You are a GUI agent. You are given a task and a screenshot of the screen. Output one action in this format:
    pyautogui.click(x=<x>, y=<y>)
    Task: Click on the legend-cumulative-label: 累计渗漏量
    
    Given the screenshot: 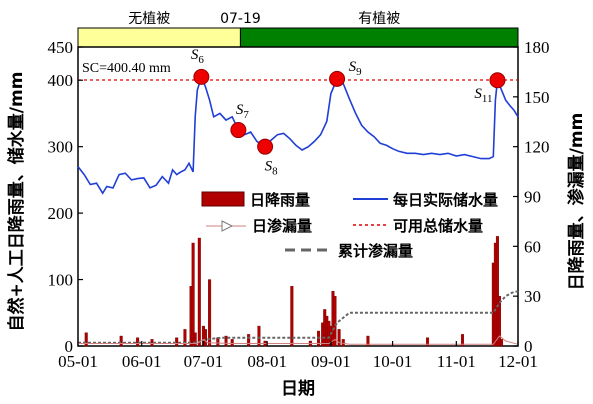 What is the action you would take?
    pyautogui.click(x=375, y=251)
    